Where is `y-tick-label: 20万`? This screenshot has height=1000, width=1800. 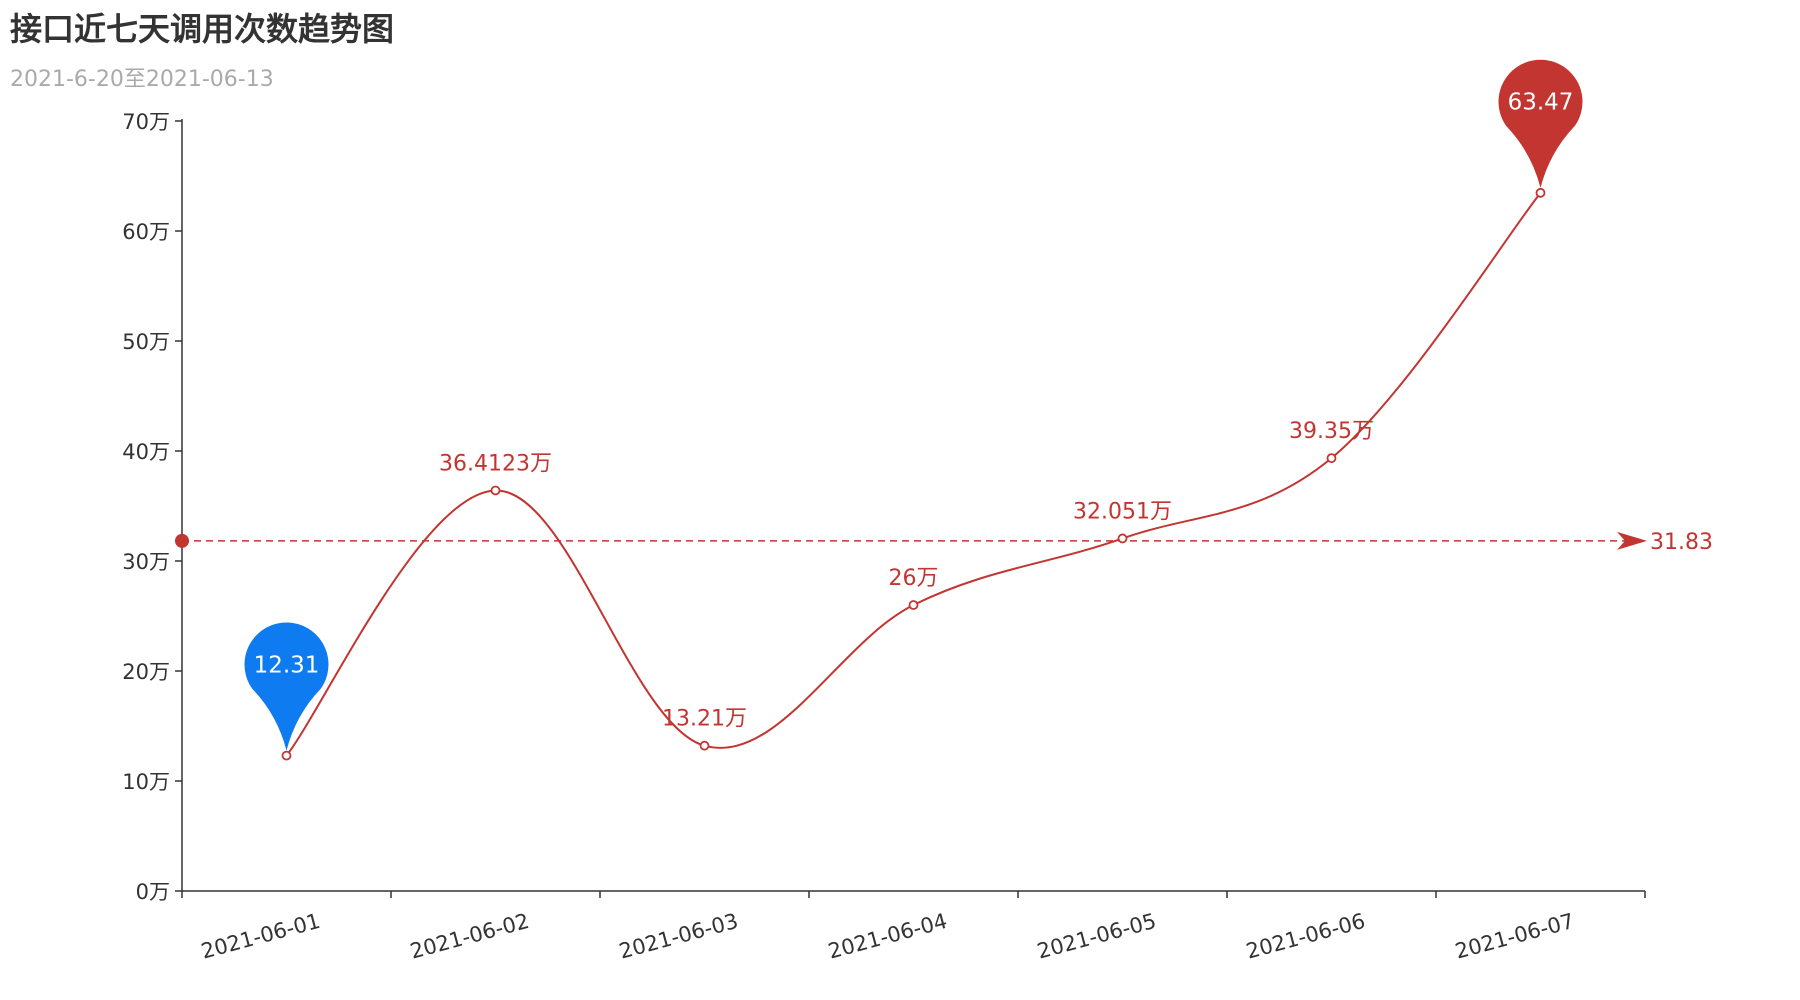 y-tick-label: 20万 is located at coordinates (146, 672).